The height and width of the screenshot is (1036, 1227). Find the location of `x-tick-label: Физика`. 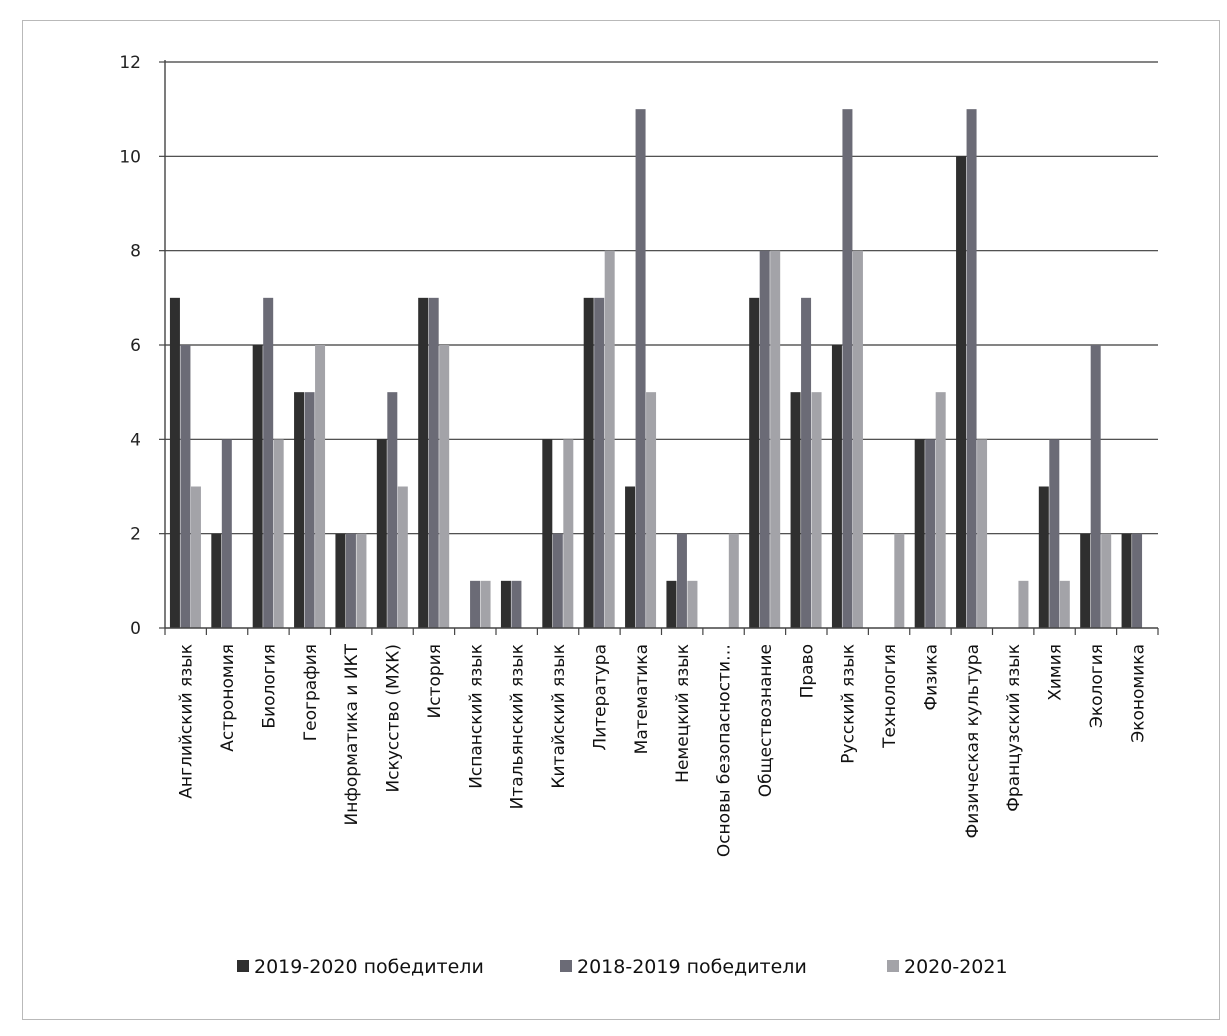

x-tick-label: Физика is located at coordinates (931, 677).